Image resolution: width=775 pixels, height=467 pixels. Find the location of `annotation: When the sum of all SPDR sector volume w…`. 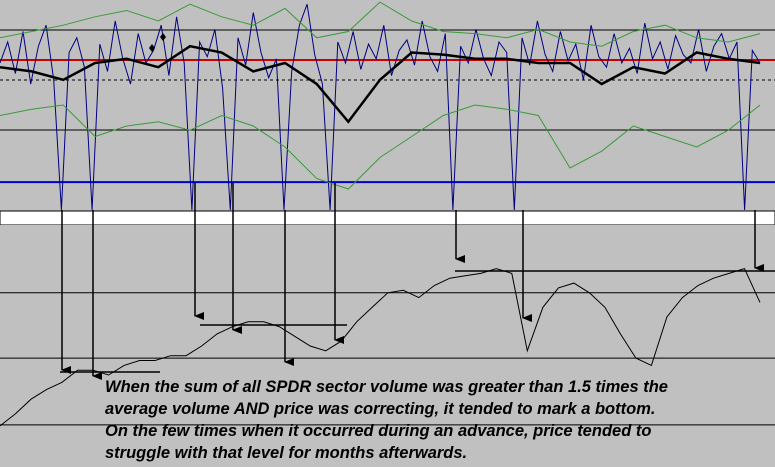

annotation: When the sum of all SPDR sector volume w… is located at coordinates (386, 387).